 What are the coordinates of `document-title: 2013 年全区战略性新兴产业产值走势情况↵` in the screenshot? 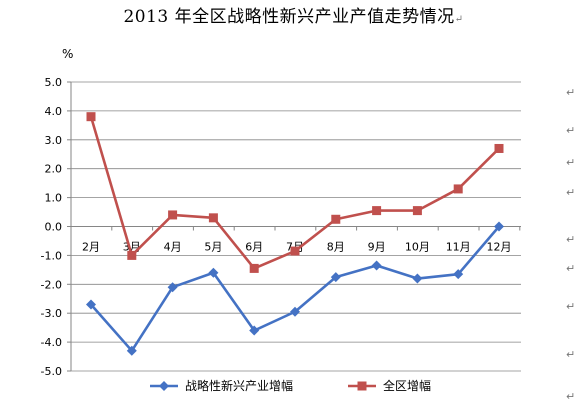 It's located at (293, 14).